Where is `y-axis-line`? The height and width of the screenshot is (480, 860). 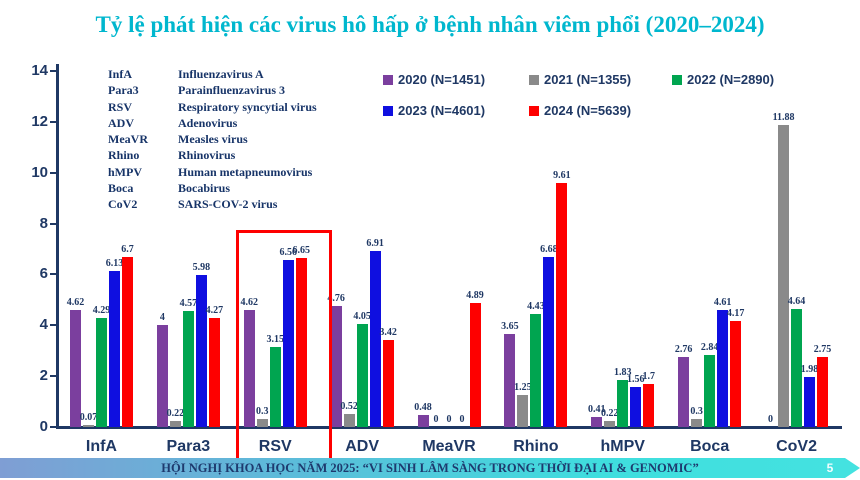 y-axis-line is located at coordinates (57, 246).